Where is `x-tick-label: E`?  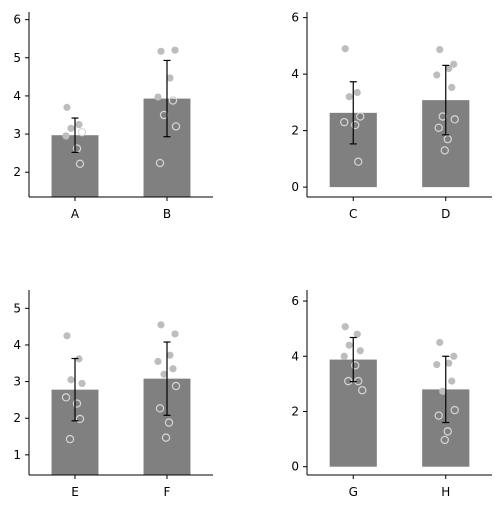
x-tick-label: E is located at coordinates (75, 492).